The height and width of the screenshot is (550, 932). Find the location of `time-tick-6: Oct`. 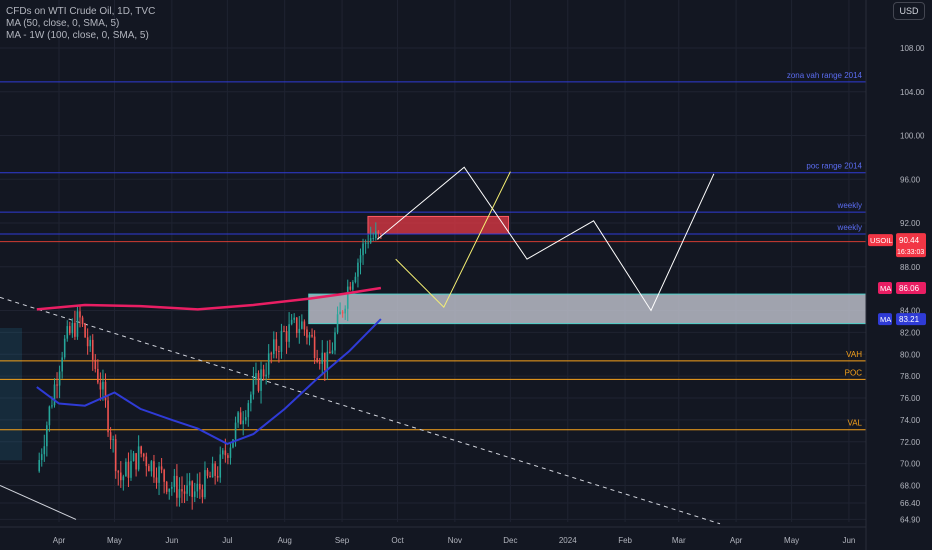

time-tick-6: Oct is located at coordinates (397, 540).